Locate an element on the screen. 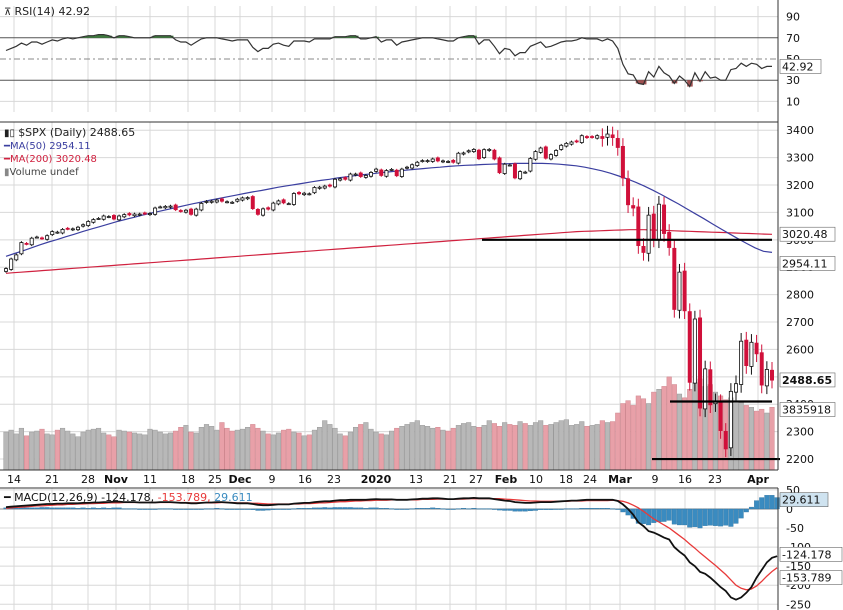 The image size is (843, 610). rsi-title: ⊼ RSI(14) 42.92 is located at coordinates (47, 11).